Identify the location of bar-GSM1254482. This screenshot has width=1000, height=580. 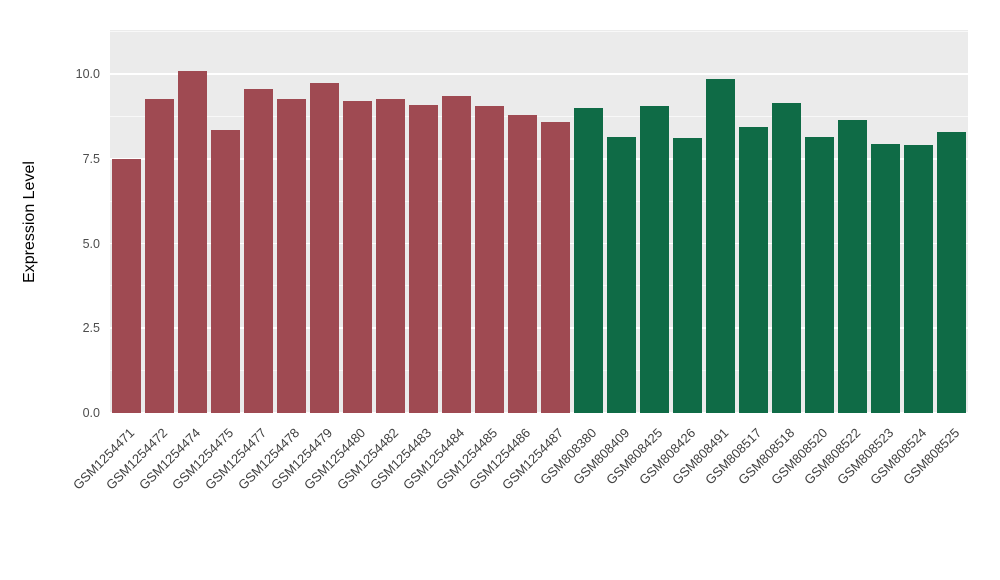
(390, 256).